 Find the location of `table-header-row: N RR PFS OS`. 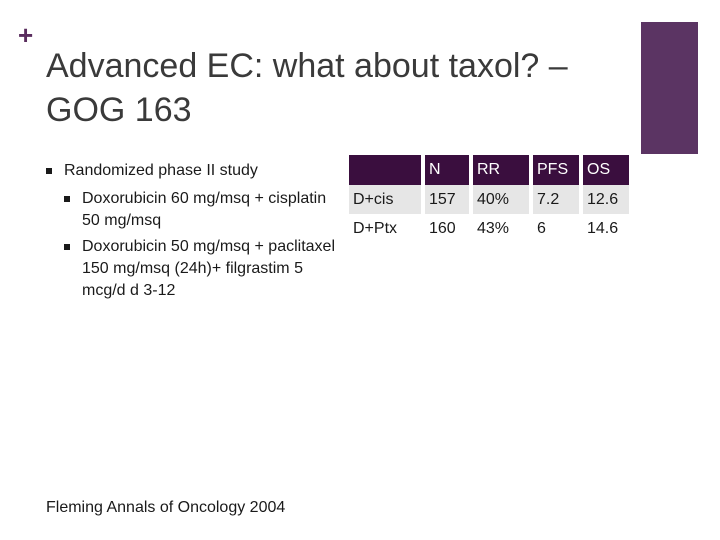

table-header-row: N RR PFS OS is located at coordinates (489, 170).